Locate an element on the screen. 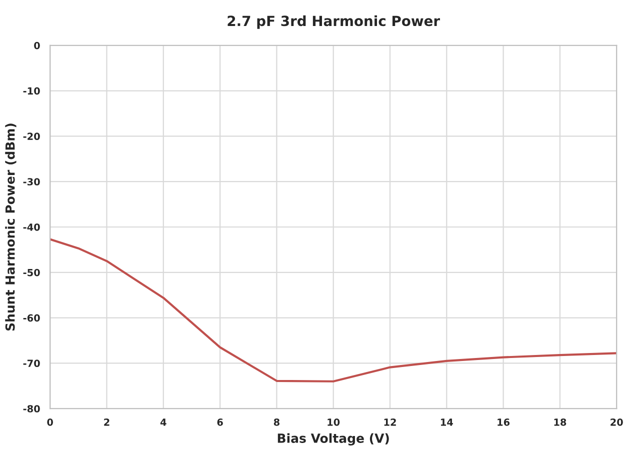  x-tick-label: 6 is located at coordinates (220, 422).